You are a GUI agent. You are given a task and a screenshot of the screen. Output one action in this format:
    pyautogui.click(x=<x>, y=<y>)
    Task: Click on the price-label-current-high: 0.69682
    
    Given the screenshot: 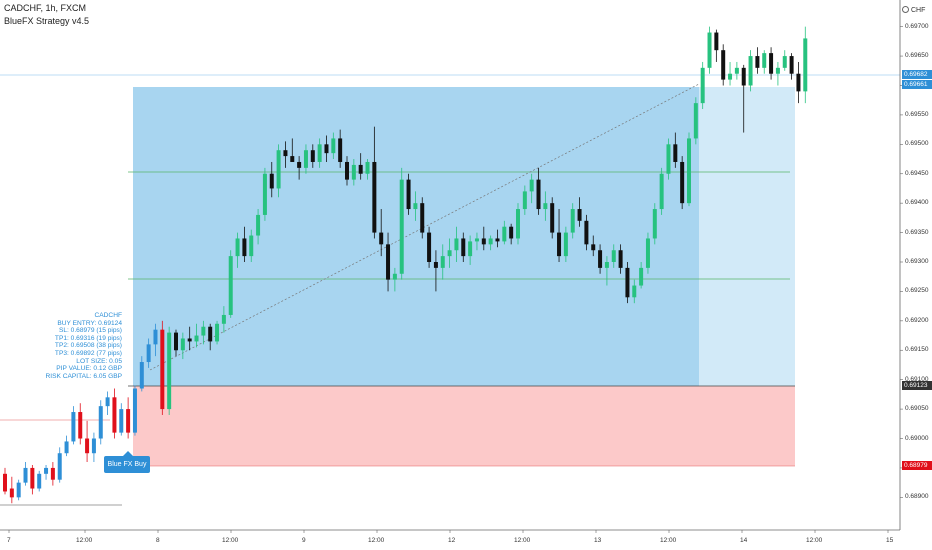 What is the action you would take?
    pyautogui.click(x=917, y=74)
    